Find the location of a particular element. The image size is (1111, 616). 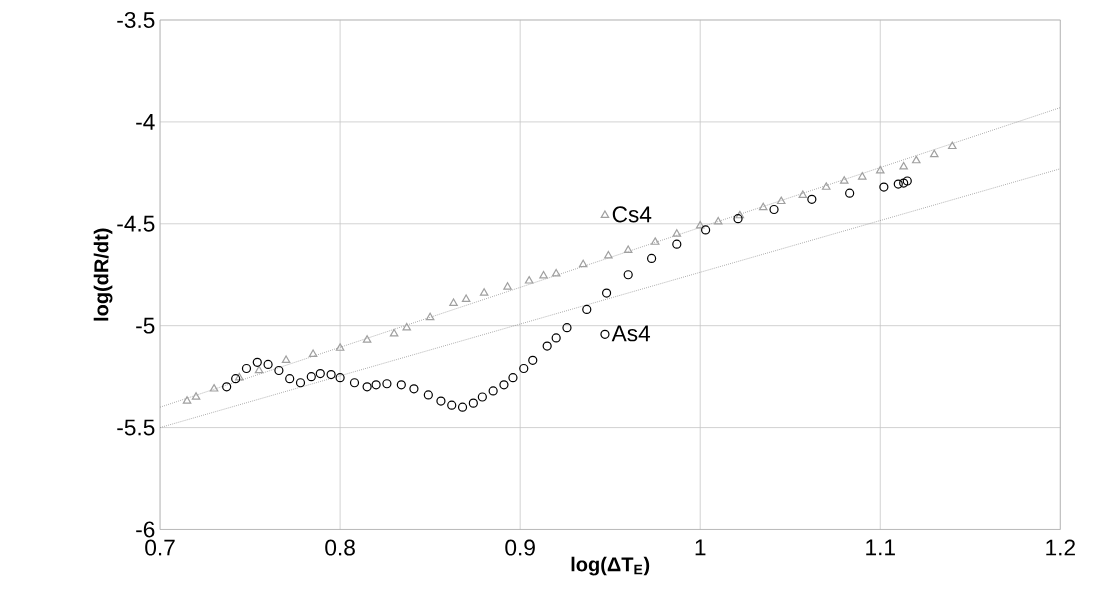

legend-label: Cs4 is located at coordinates (632, 214).